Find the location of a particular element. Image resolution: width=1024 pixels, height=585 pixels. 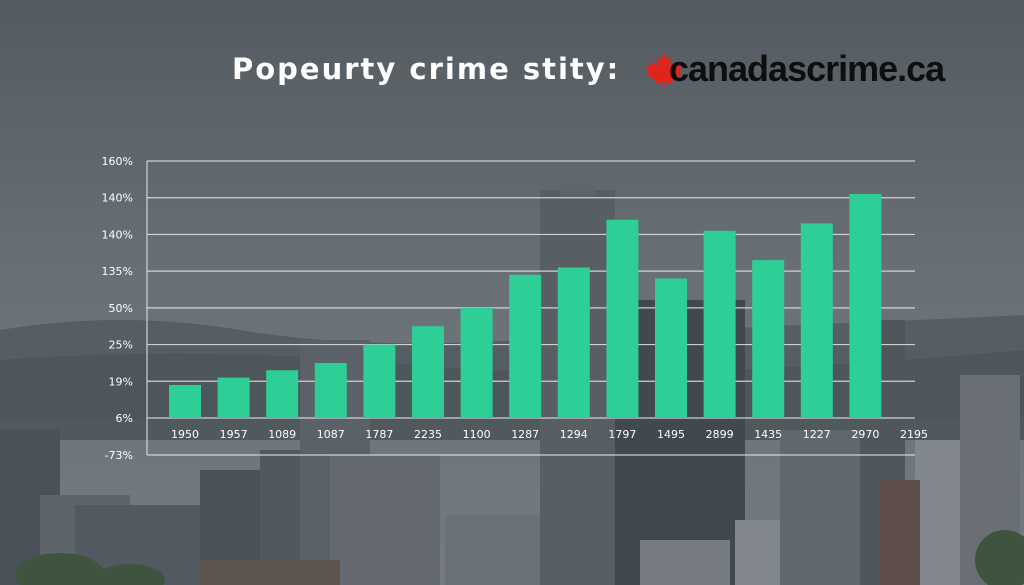

x-tick-label: 1797 is located at coordinates (622, 434).